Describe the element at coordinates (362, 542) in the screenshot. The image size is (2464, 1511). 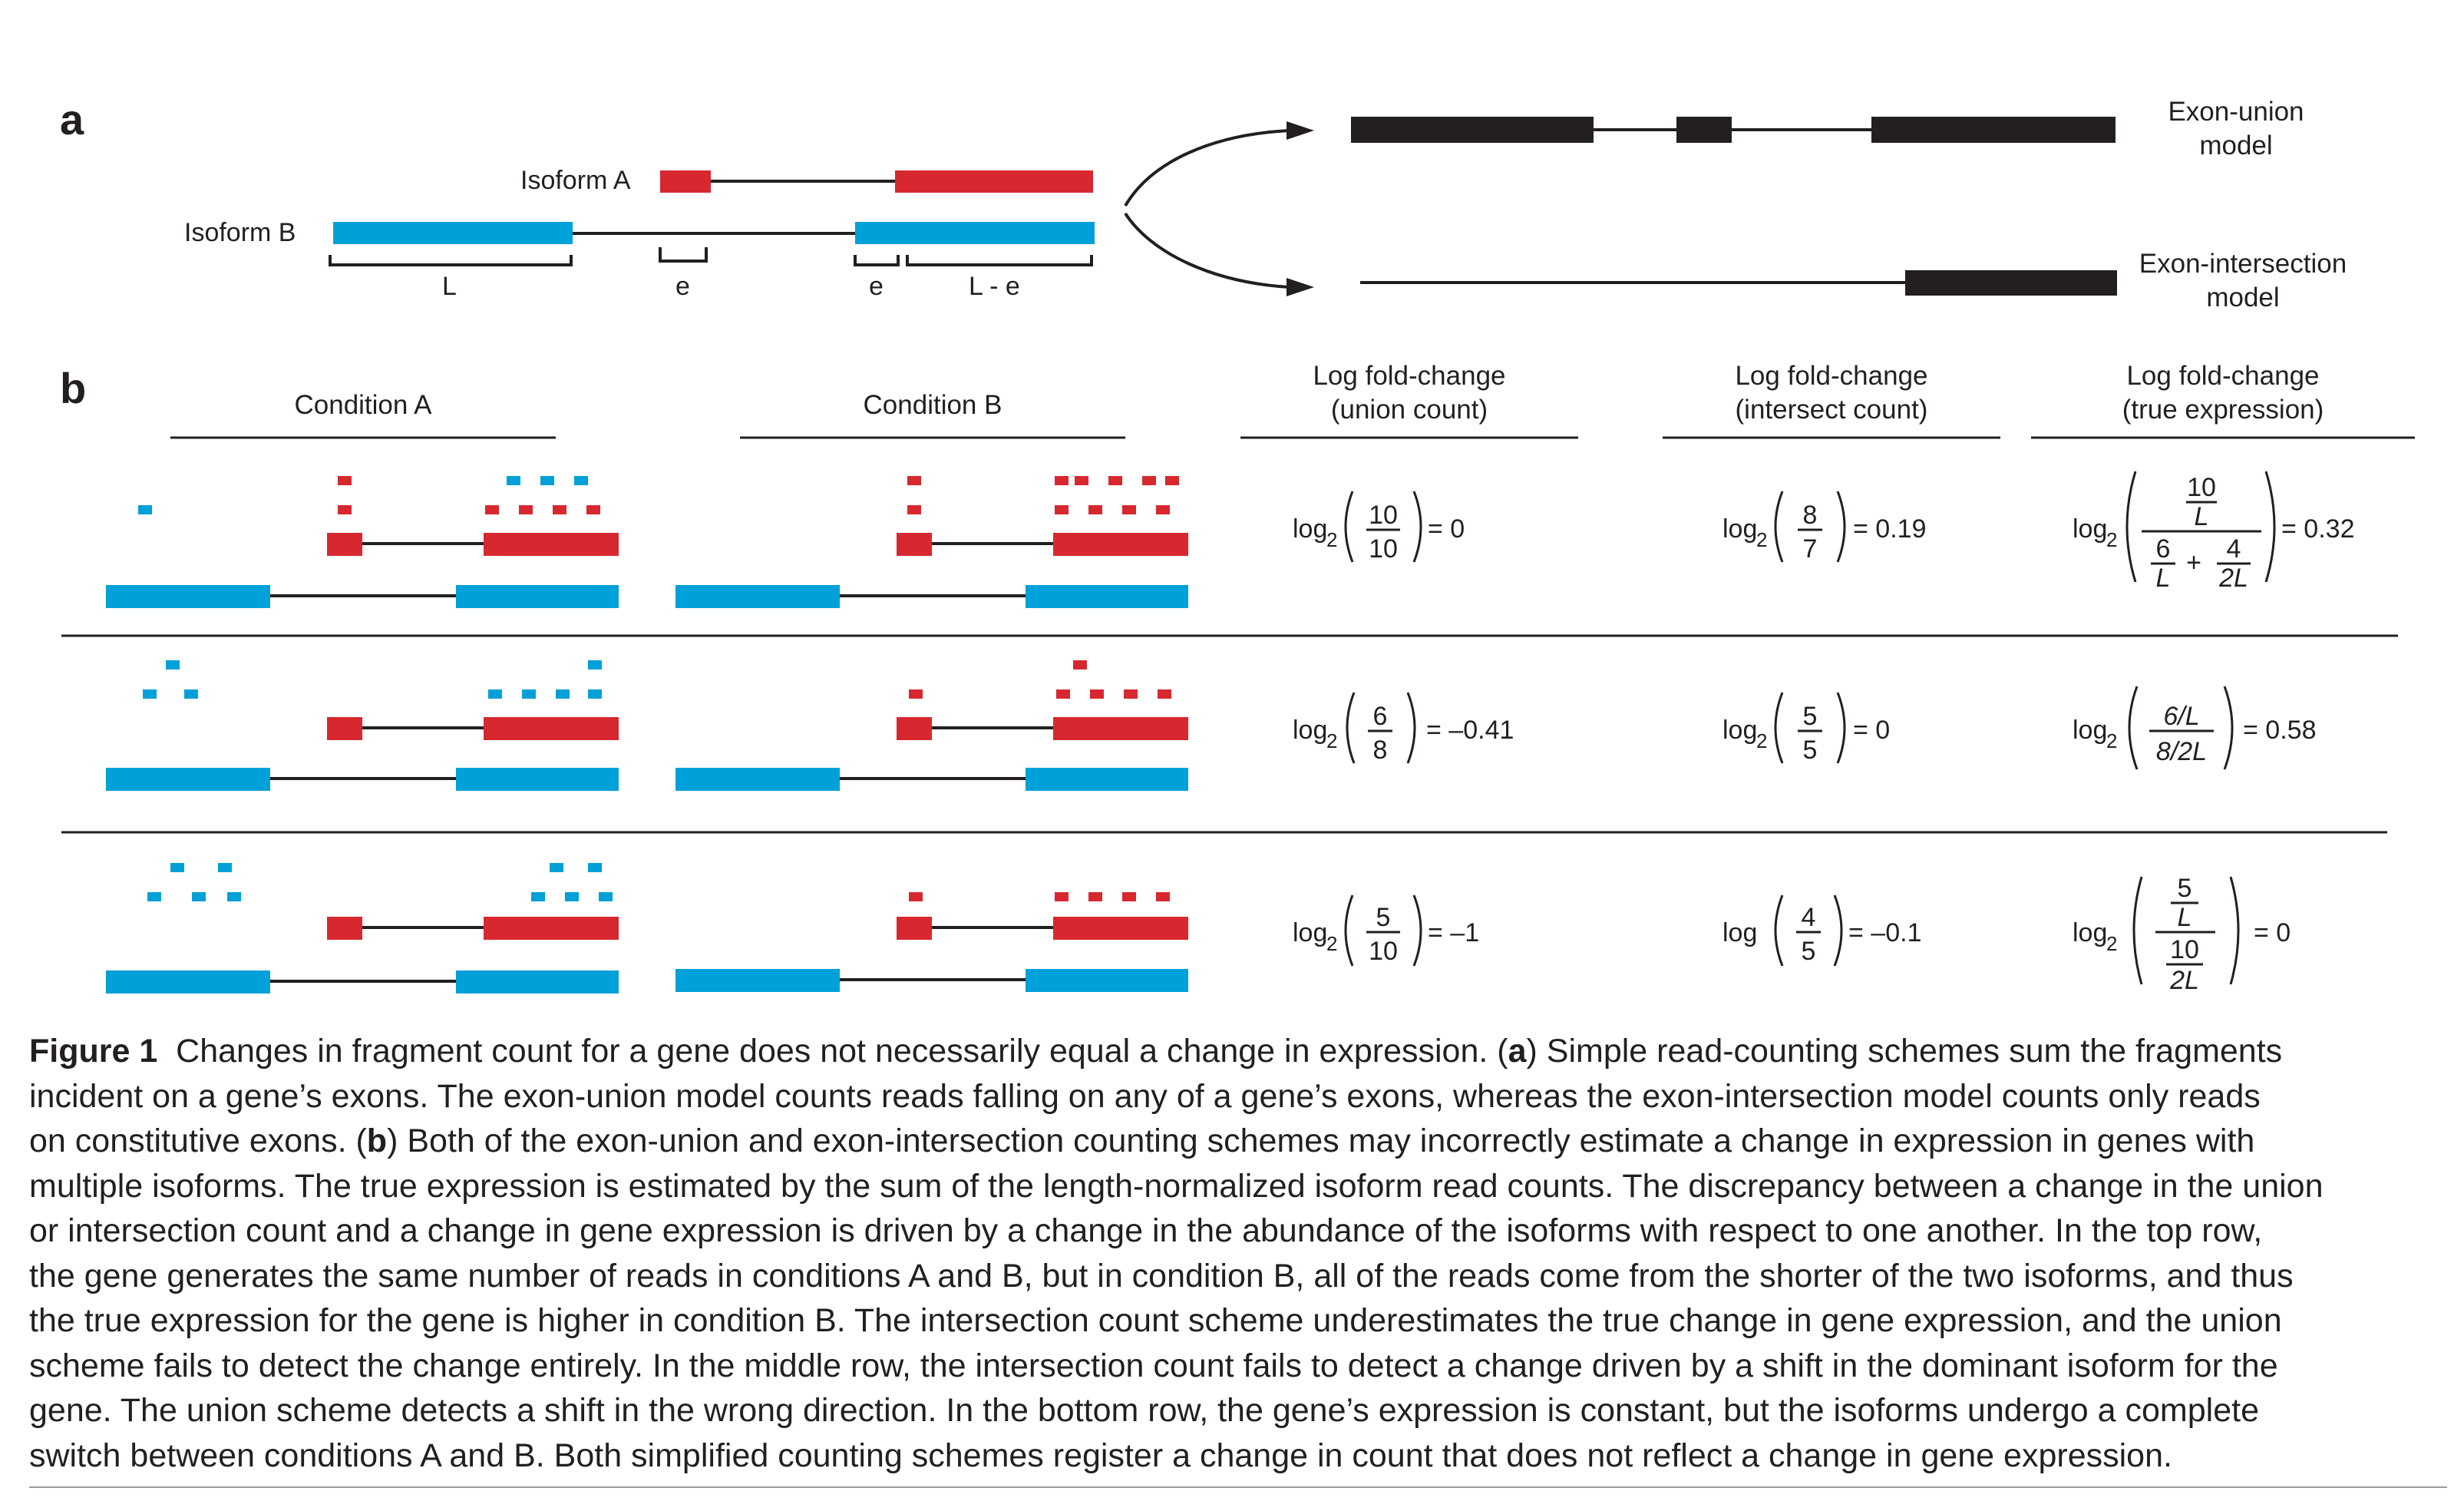
I see `row1-condition-a-gene` at that location.